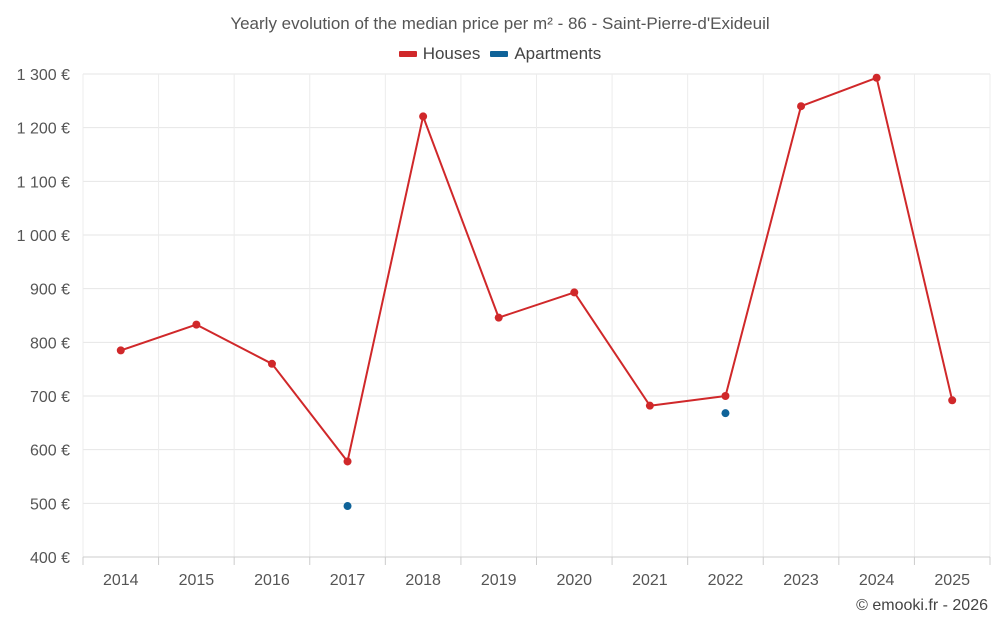 This screenshot has height=625, width=1000. Describe the element at coordinates (877, 580) in the screenshot. I see `x-tick-label: 2024` at that location.